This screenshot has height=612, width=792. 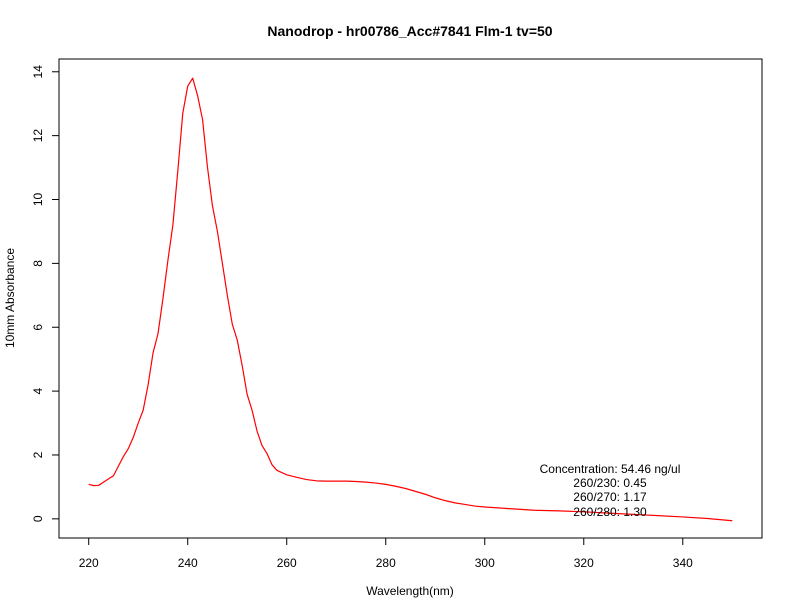 What do you see at coordinates (38, 72) in the screenshot?
I see `y-tick-label: 14` at bounding box center [38, 72].